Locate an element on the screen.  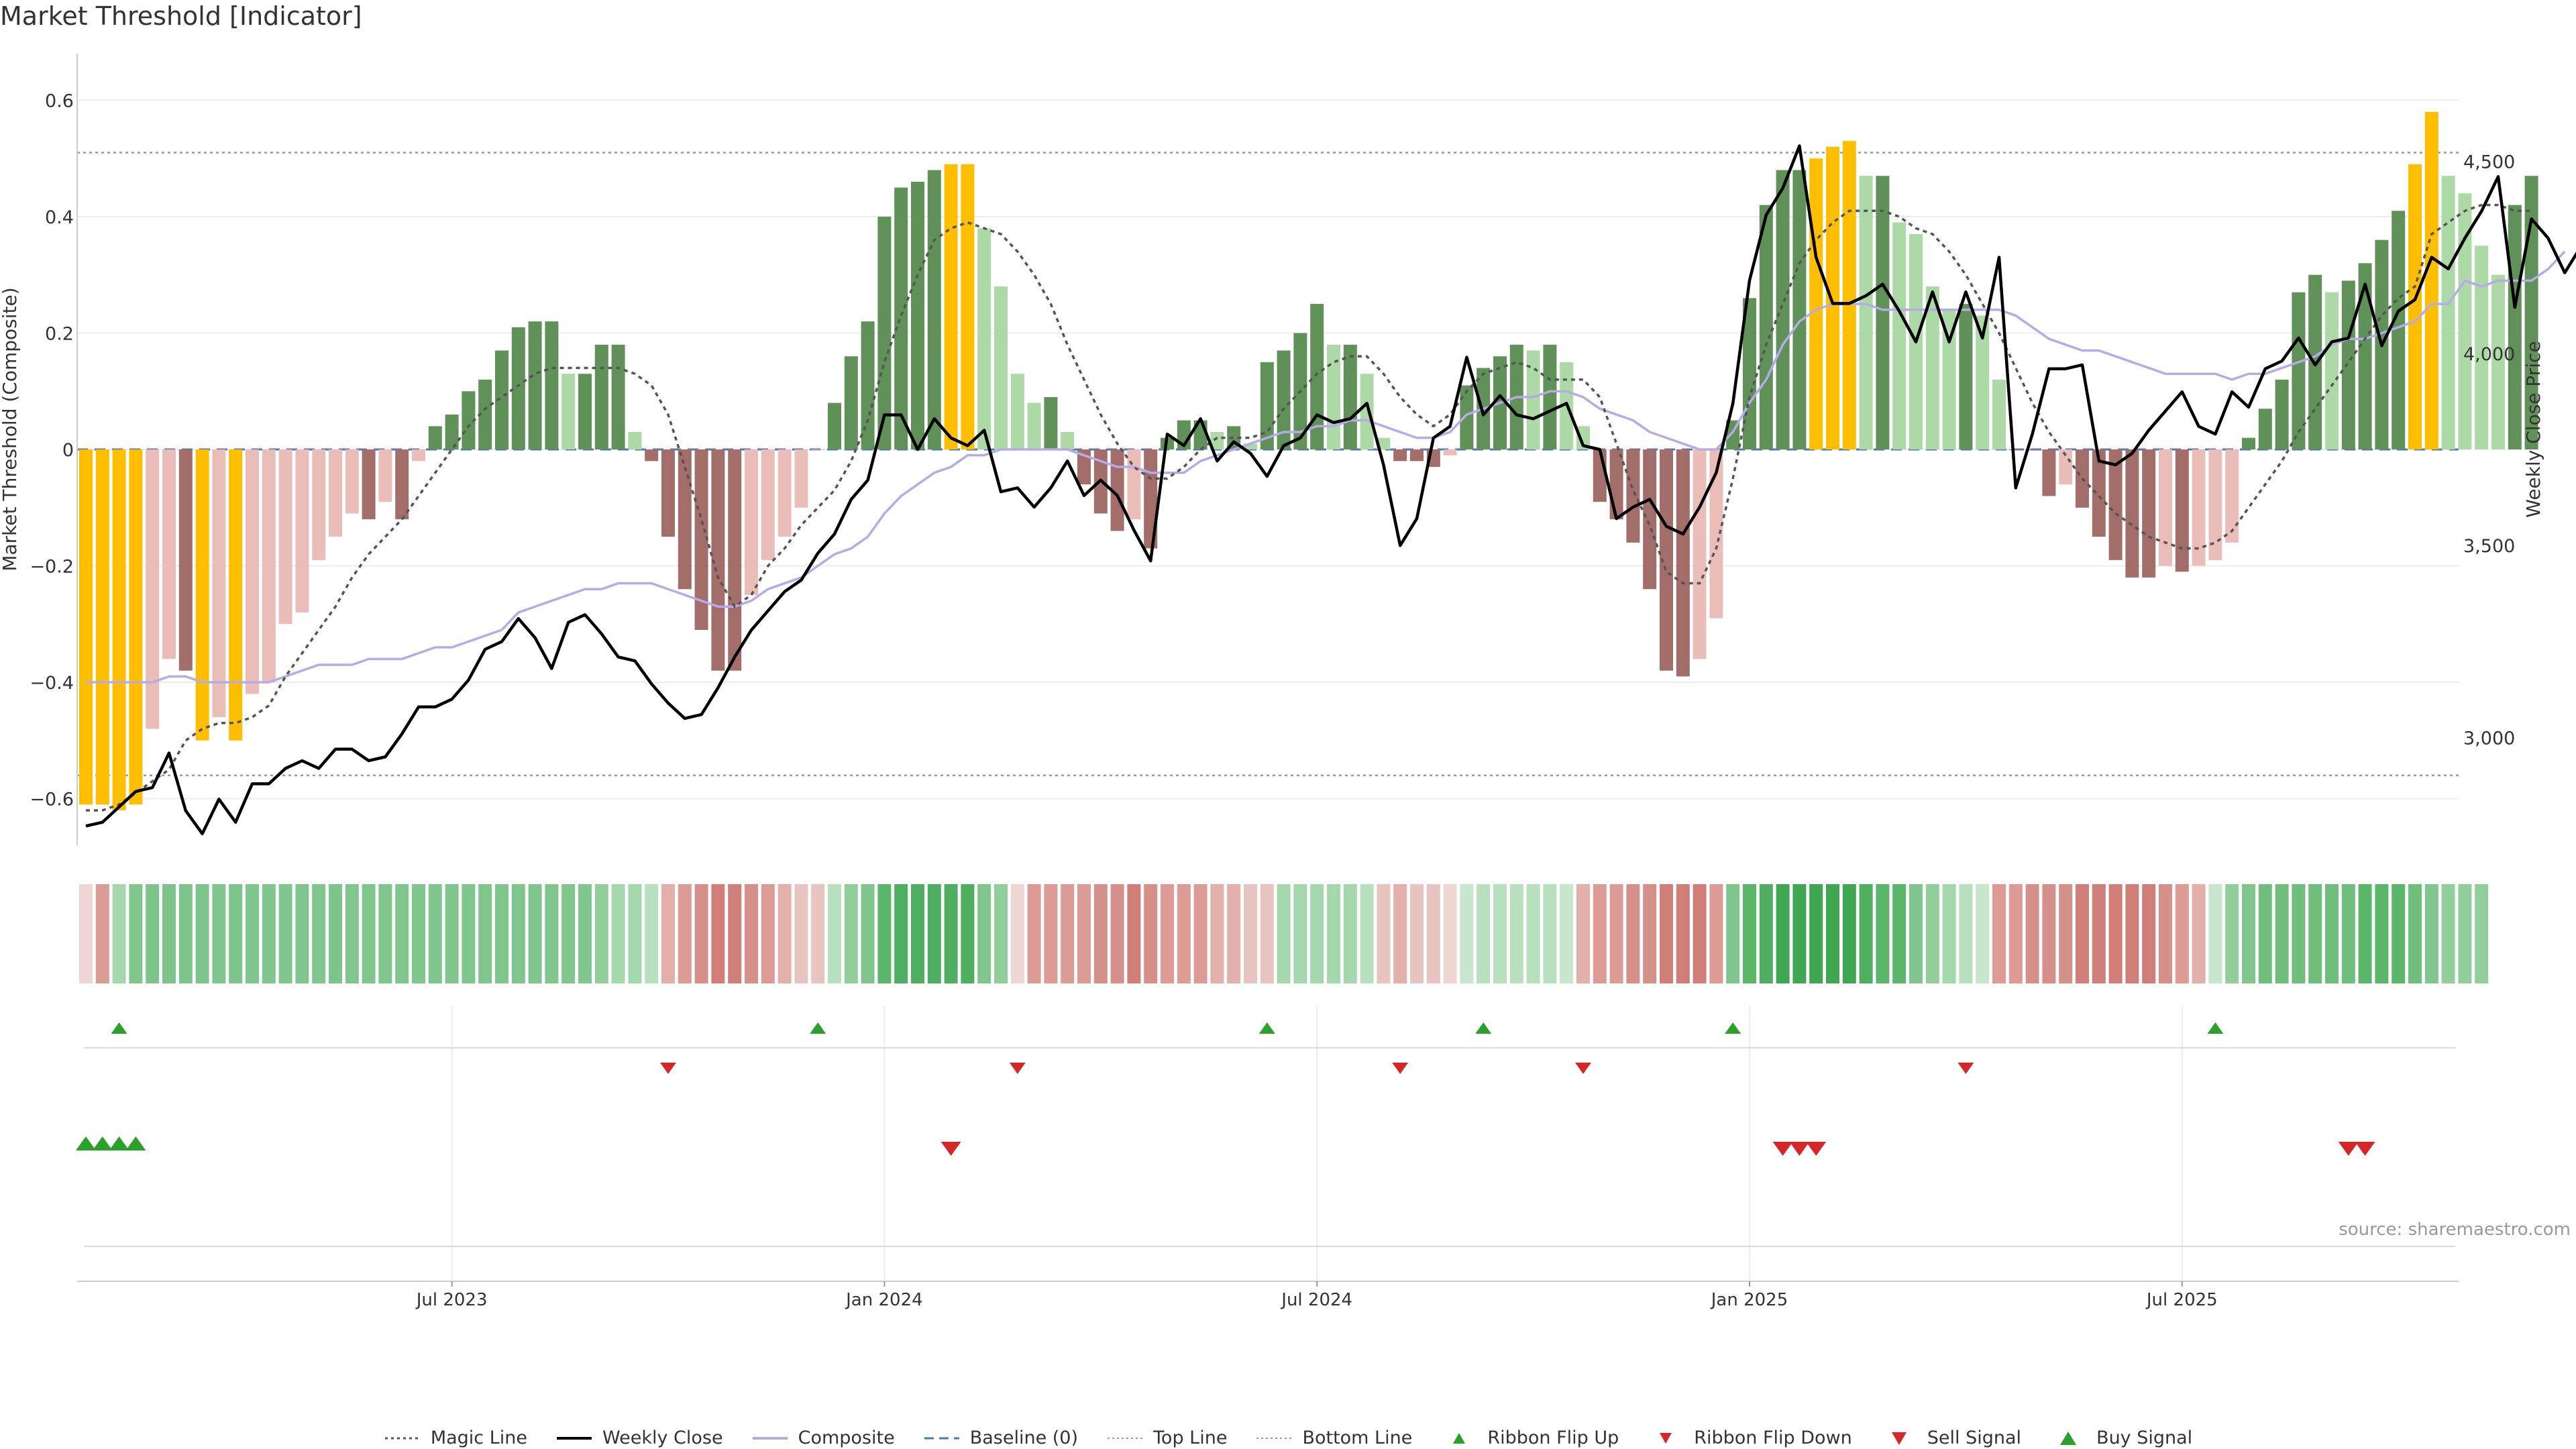
legend-item-composite: Composite is located at coordinates (823, 1438).